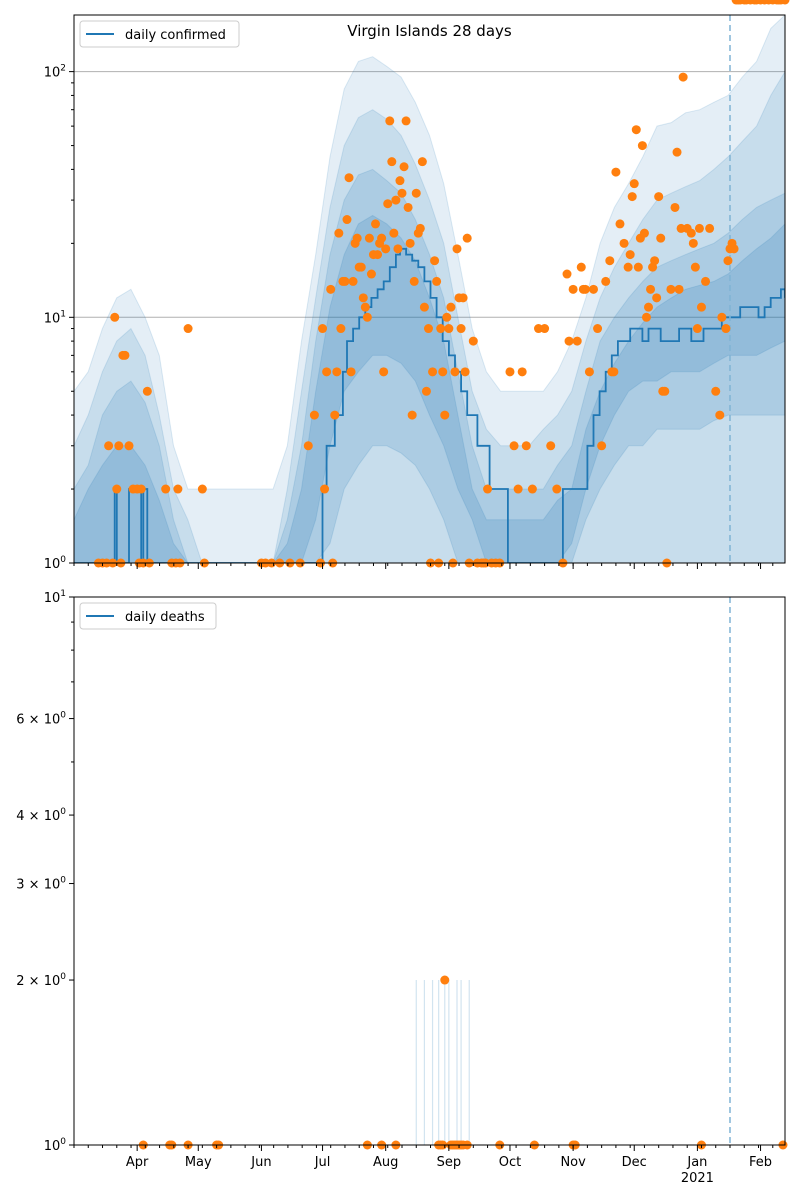 The image size is (800, 1200). What do you see at coordinates (322, 1162) in the screenshot?
I see `x-tick-label: Jul` at bounding box center [322, 1162].